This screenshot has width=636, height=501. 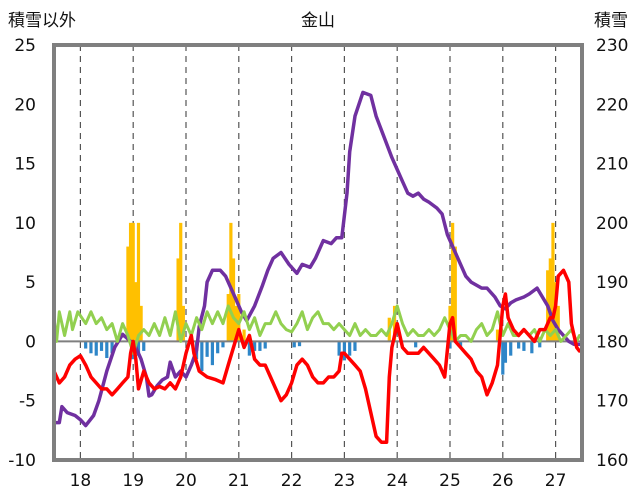 I want to click on y-left-tick: 15, so click(x=25, y=165).